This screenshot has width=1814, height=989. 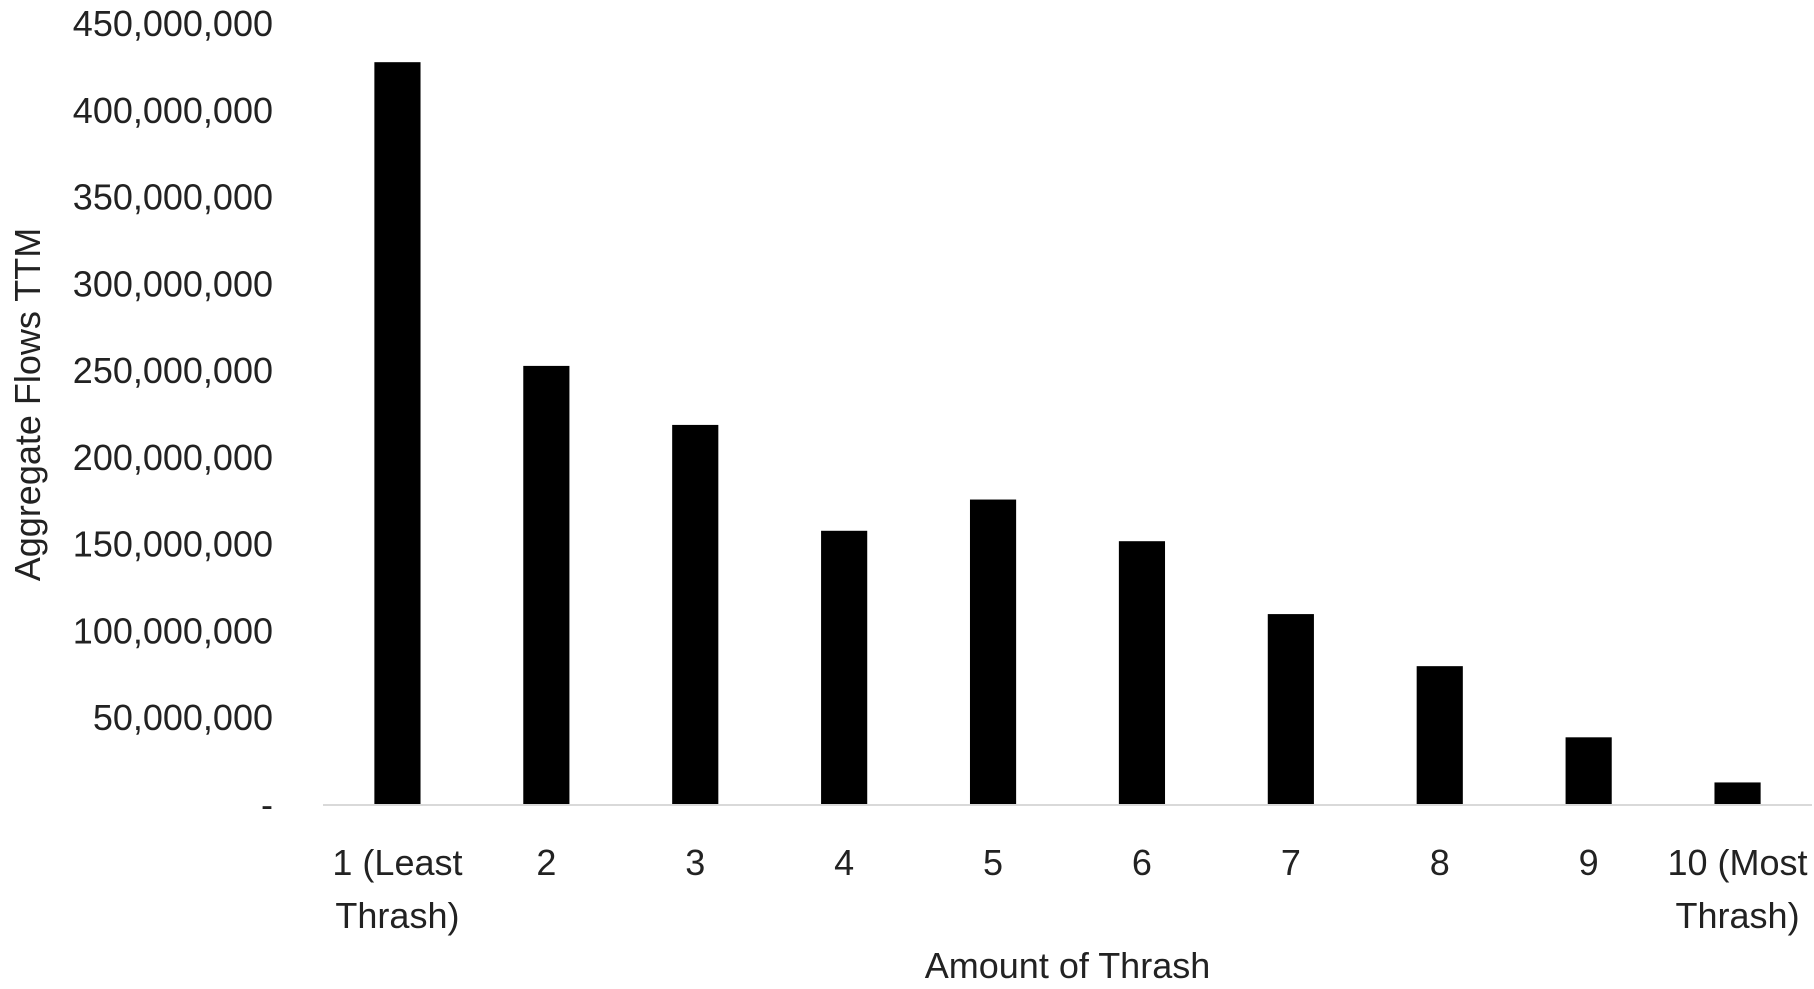 I want to click on y-tick-label: 50,000,000, so click(x=183, y=717).